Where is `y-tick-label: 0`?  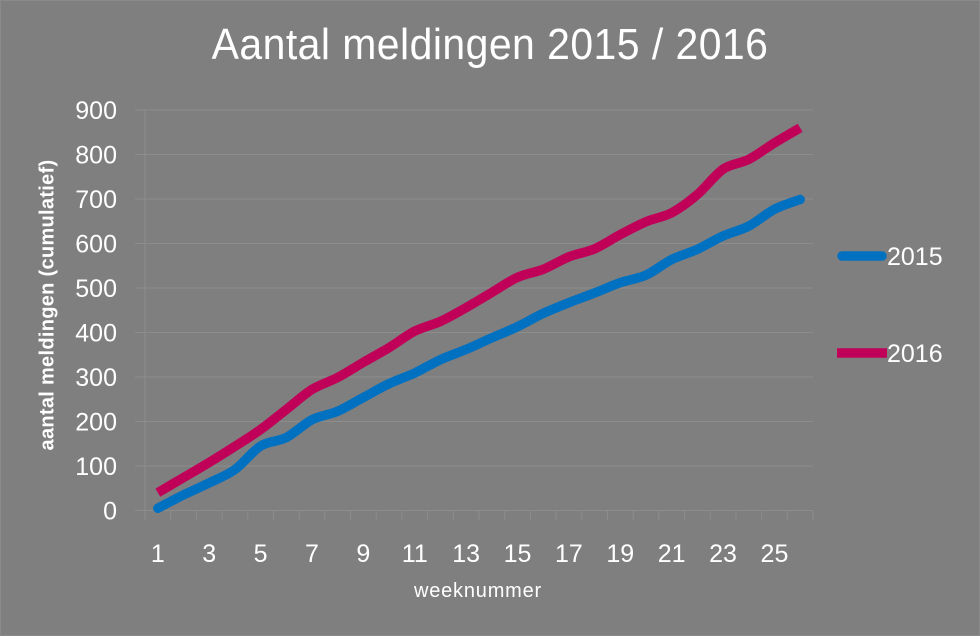
y-tick-label: 0 is located at coordinates (110, 512).